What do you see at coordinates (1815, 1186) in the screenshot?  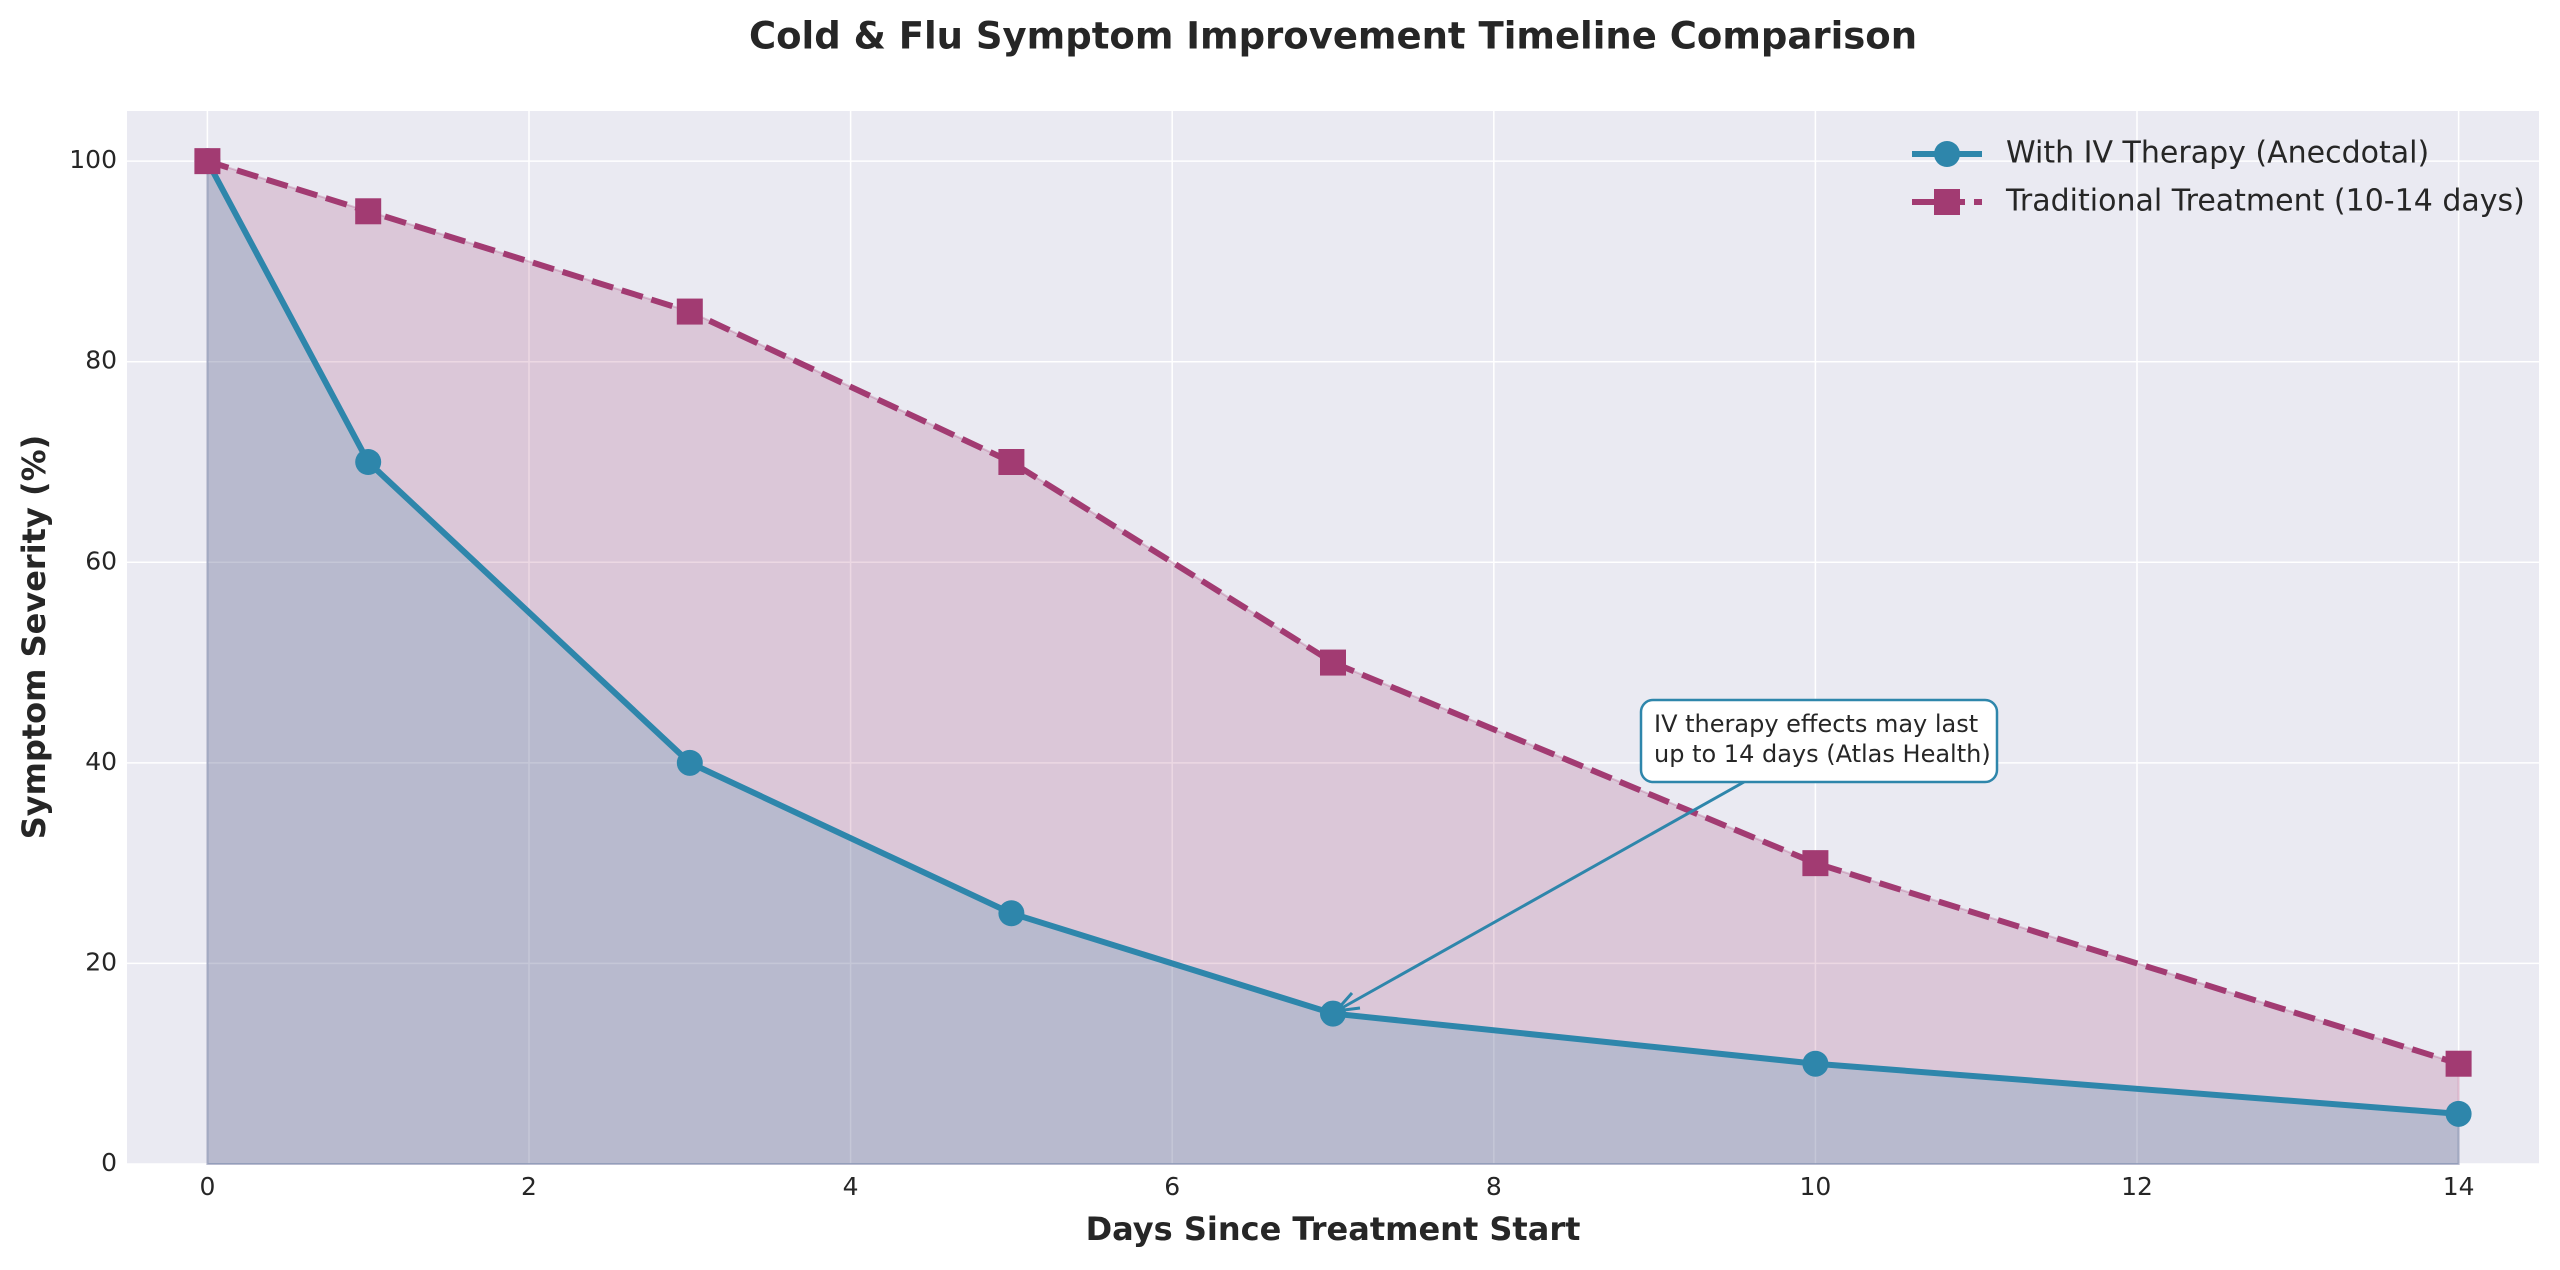 I see `x-tick-label: 10` at bounding box center [1815, 1186].